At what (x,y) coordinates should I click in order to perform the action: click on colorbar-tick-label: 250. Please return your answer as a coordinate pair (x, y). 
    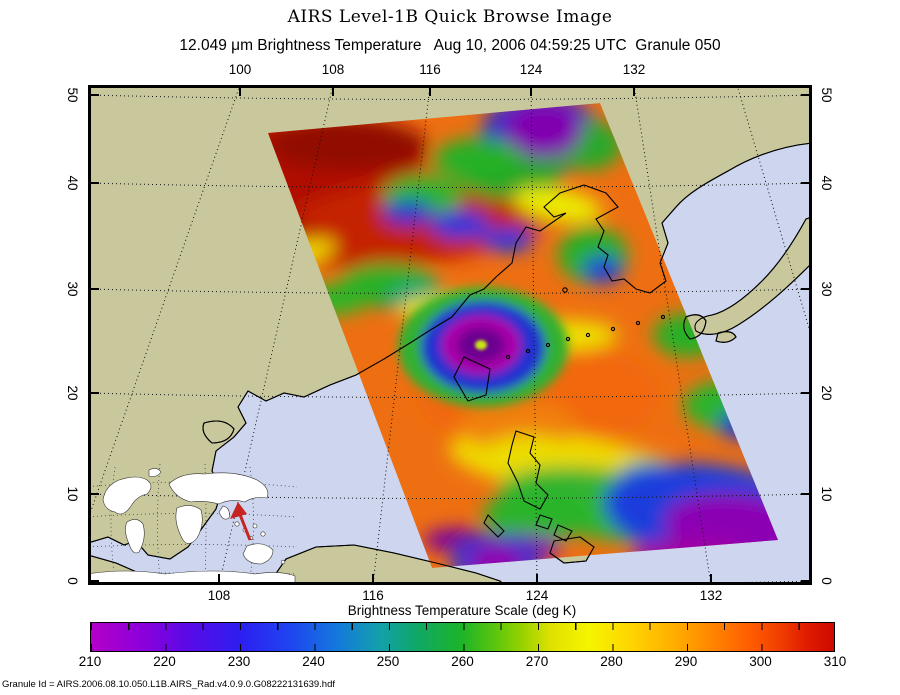
    Looking at the image, I should click on (388, 661).